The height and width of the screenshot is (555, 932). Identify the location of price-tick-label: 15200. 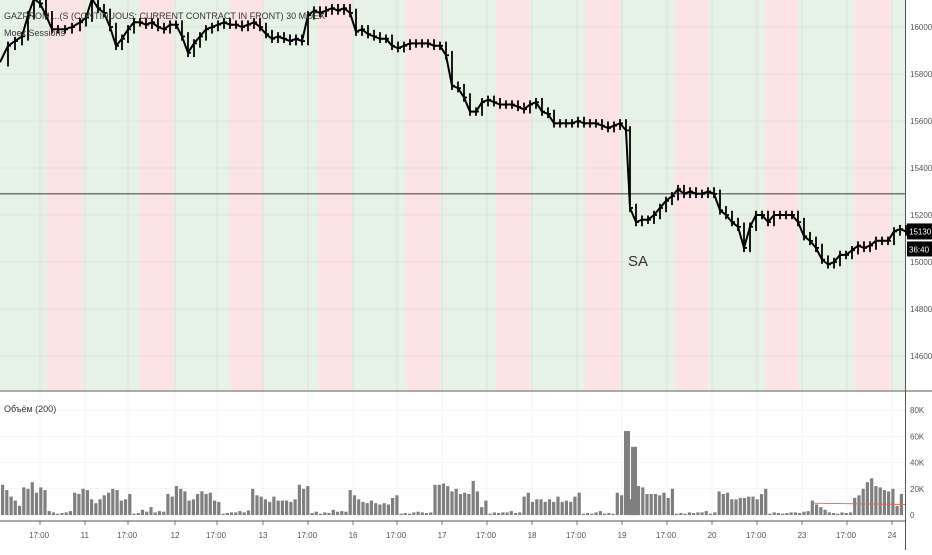
(921, 215).